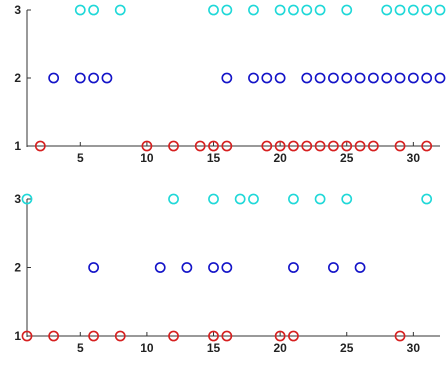 The image size is (446, 366). Describe the element at coordinates (414, 158) in the screenshot. I see `x-tick-label: 30` at that location.